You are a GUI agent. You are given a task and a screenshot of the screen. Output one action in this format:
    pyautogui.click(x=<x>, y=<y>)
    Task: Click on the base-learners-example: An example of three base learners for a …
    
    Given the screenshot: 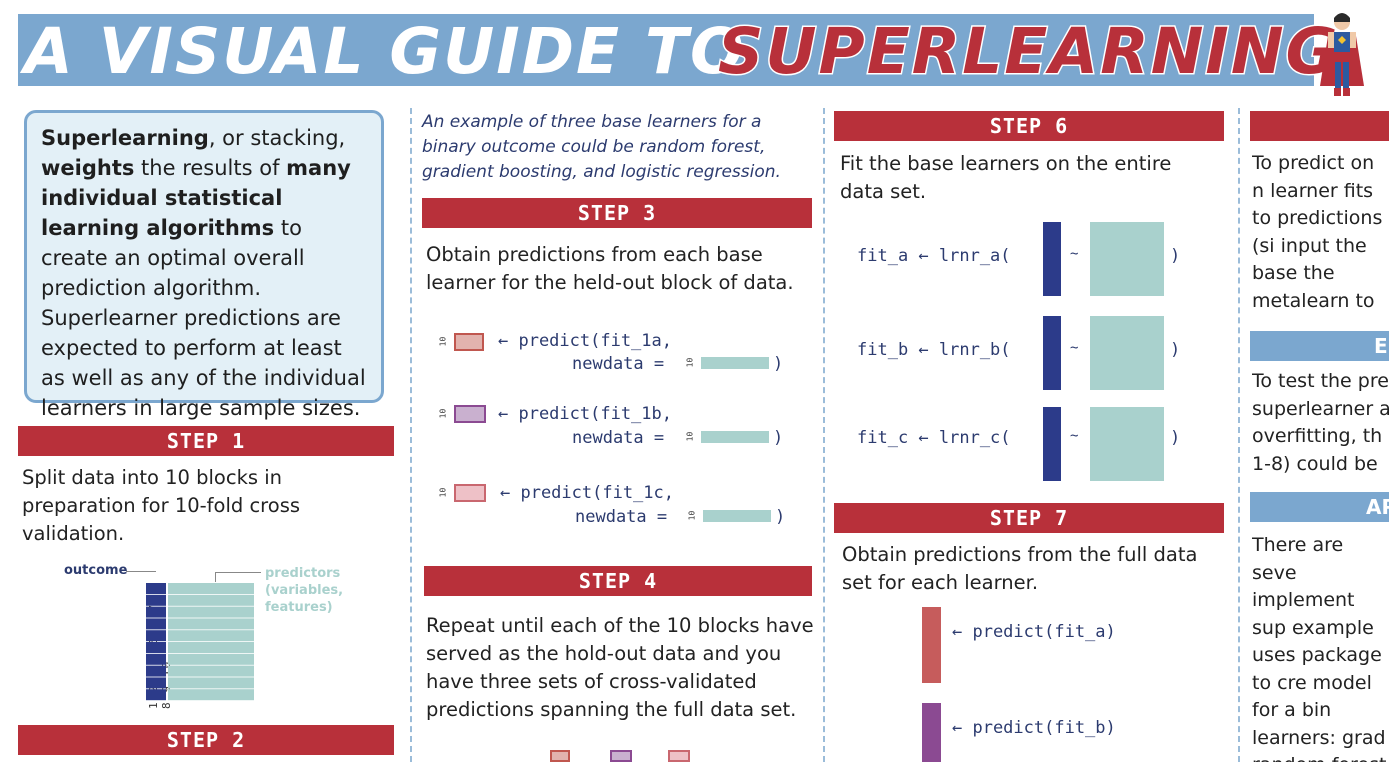 What is the action you would take?
    pyautogui.click(x=601, y=147)
    